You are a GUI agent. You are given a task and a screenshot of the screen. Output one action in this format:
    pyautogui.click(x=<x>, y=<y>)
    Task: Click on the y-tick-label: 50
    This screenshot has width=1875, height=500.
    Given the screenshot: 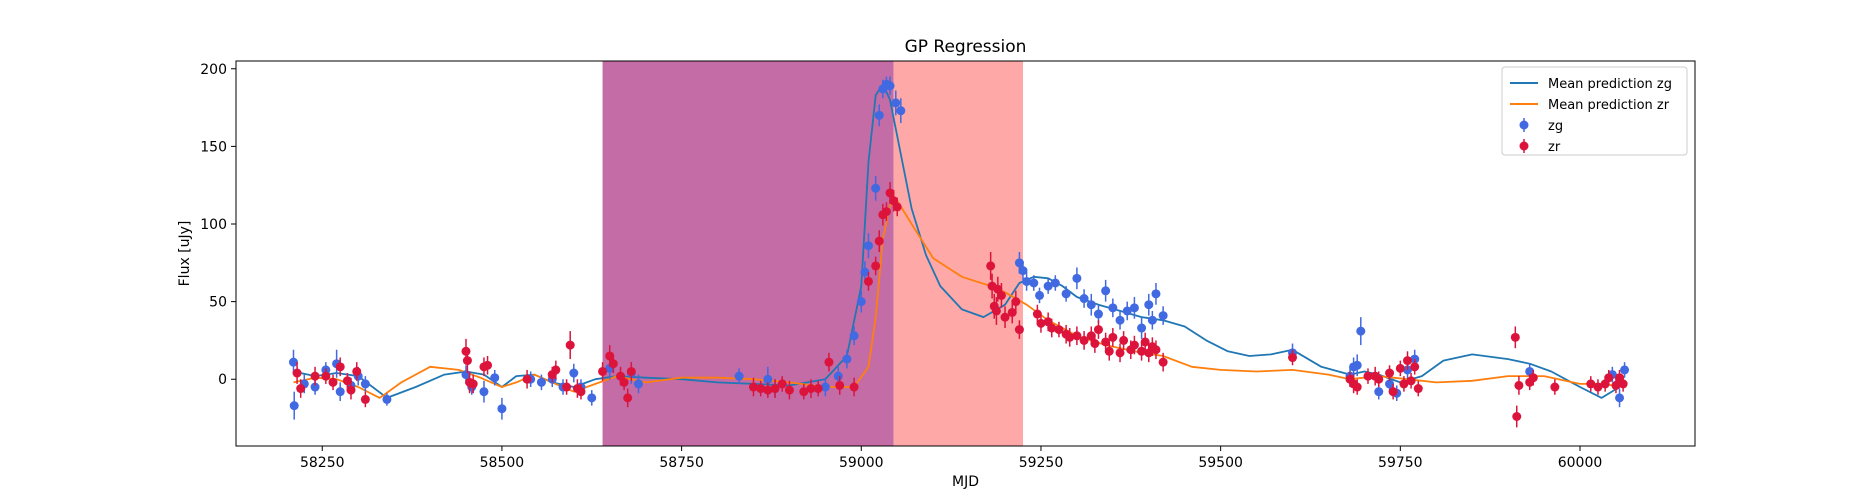 What is the action you would take?
    pyautogui.click(x=218, y=303)
    